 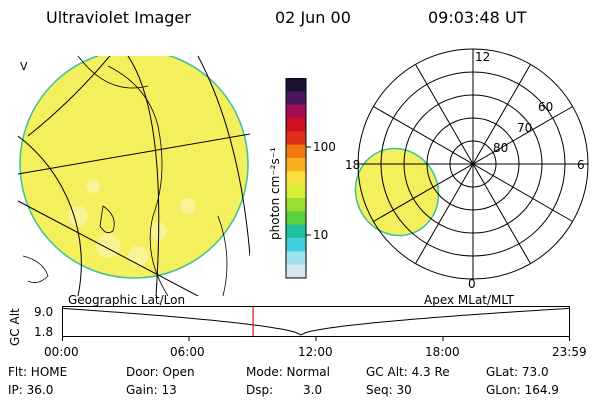 What do you see at coordinates (522, 390) in the screenshot?
I see `glon-info: GLon: 164.9` at bounding box center [522, 390].